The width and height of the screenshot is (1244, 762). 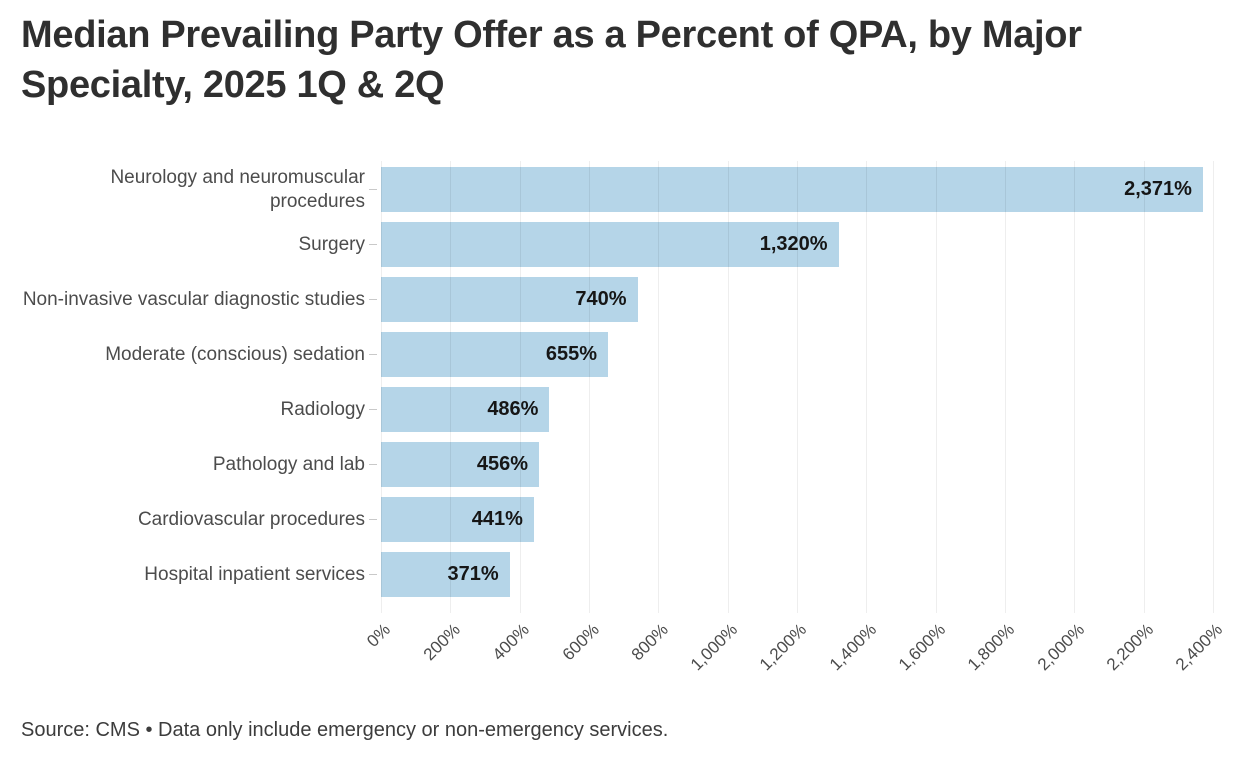 What do you see at coordinates (495, 354) in the screenshot?
I see `bar: 655%` at bounding box center [495, 354].